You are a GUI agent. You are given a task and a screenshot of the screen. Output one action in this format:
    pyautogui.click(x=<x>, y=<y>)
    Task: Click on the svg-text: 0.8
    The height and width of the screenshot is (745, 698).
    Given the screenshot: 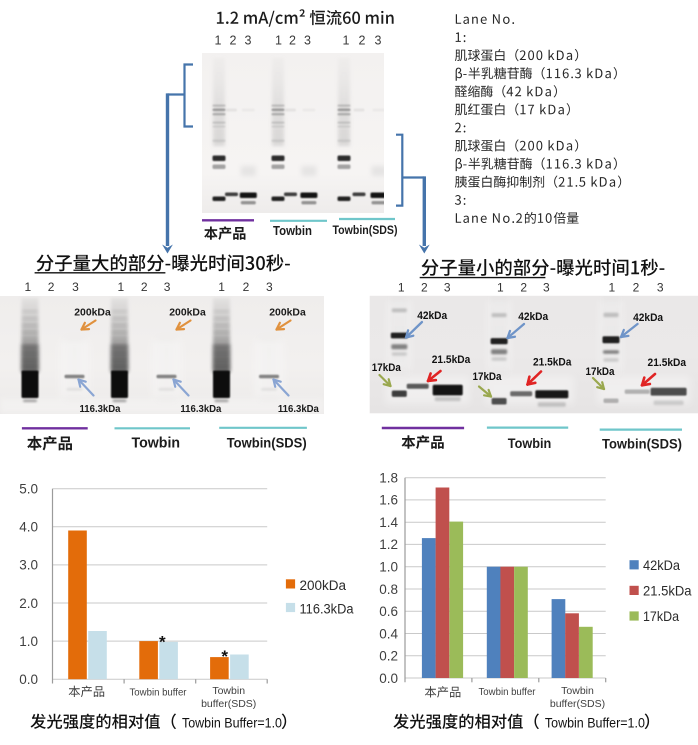 What is the action you would take?
    pyautogui.click(x=388, y=589)
    